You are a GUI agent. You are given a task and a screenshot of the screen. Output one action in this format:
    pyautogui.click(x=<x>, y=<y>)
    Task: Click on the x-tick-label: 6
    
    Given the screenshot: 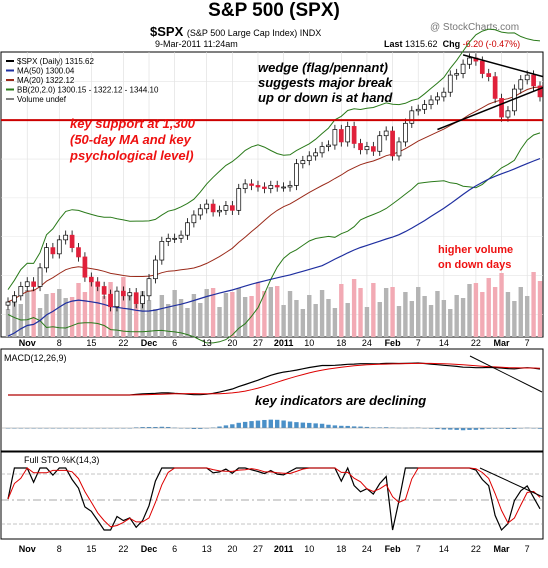 What is the action you would take?
    pyautogui.click(x=174, y=343)
    